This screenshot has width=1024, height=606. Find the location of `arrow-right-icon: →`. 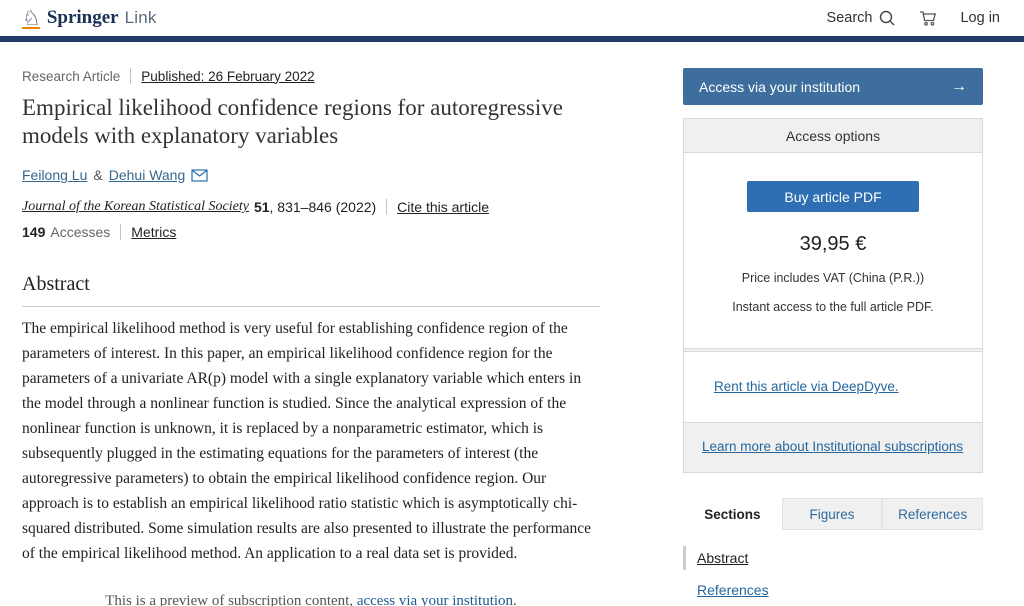

arrow-right-icon: → is located at coordinates (959, 86).